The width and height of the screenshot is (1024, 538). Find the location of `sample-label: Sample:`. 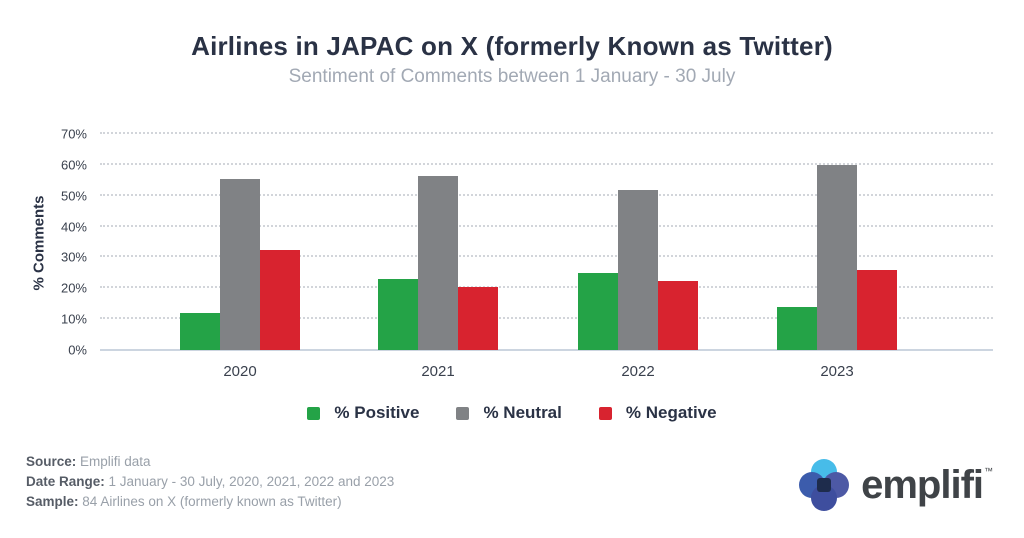

sample-label: Sample: is located at coordinates (52, 501).